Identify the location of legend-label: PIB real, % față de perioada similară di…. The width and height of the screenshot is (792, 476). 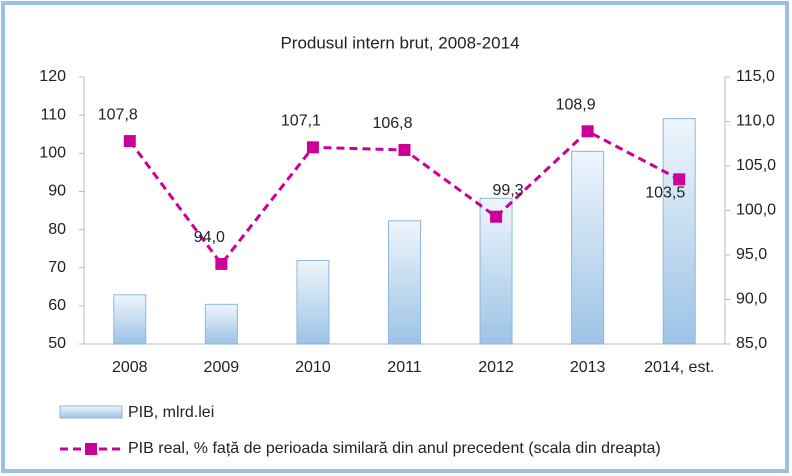
(394, 448).